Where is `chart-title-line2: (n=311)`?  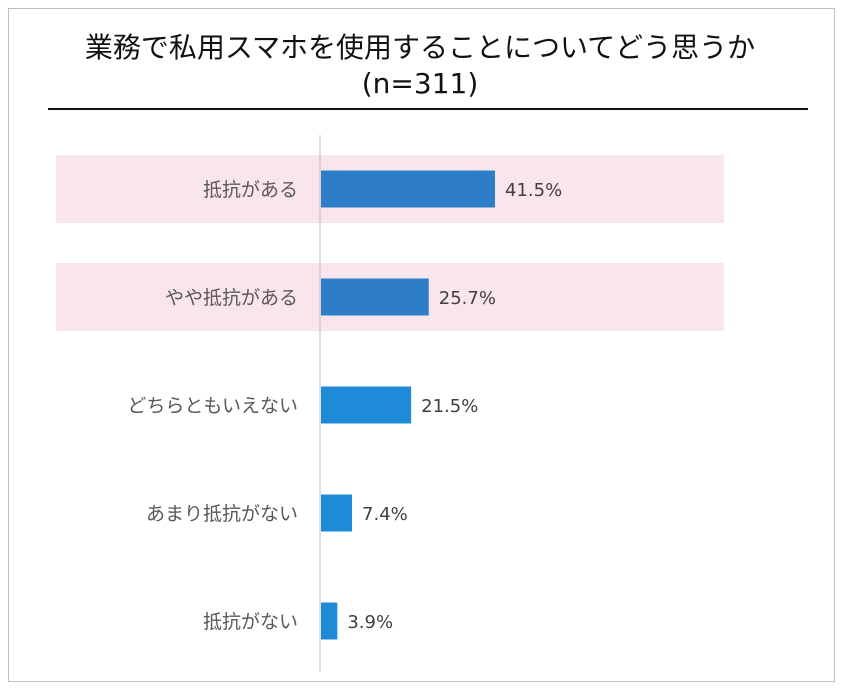
chart-title-line2: (n=311) is located at coordinates (420, 83).